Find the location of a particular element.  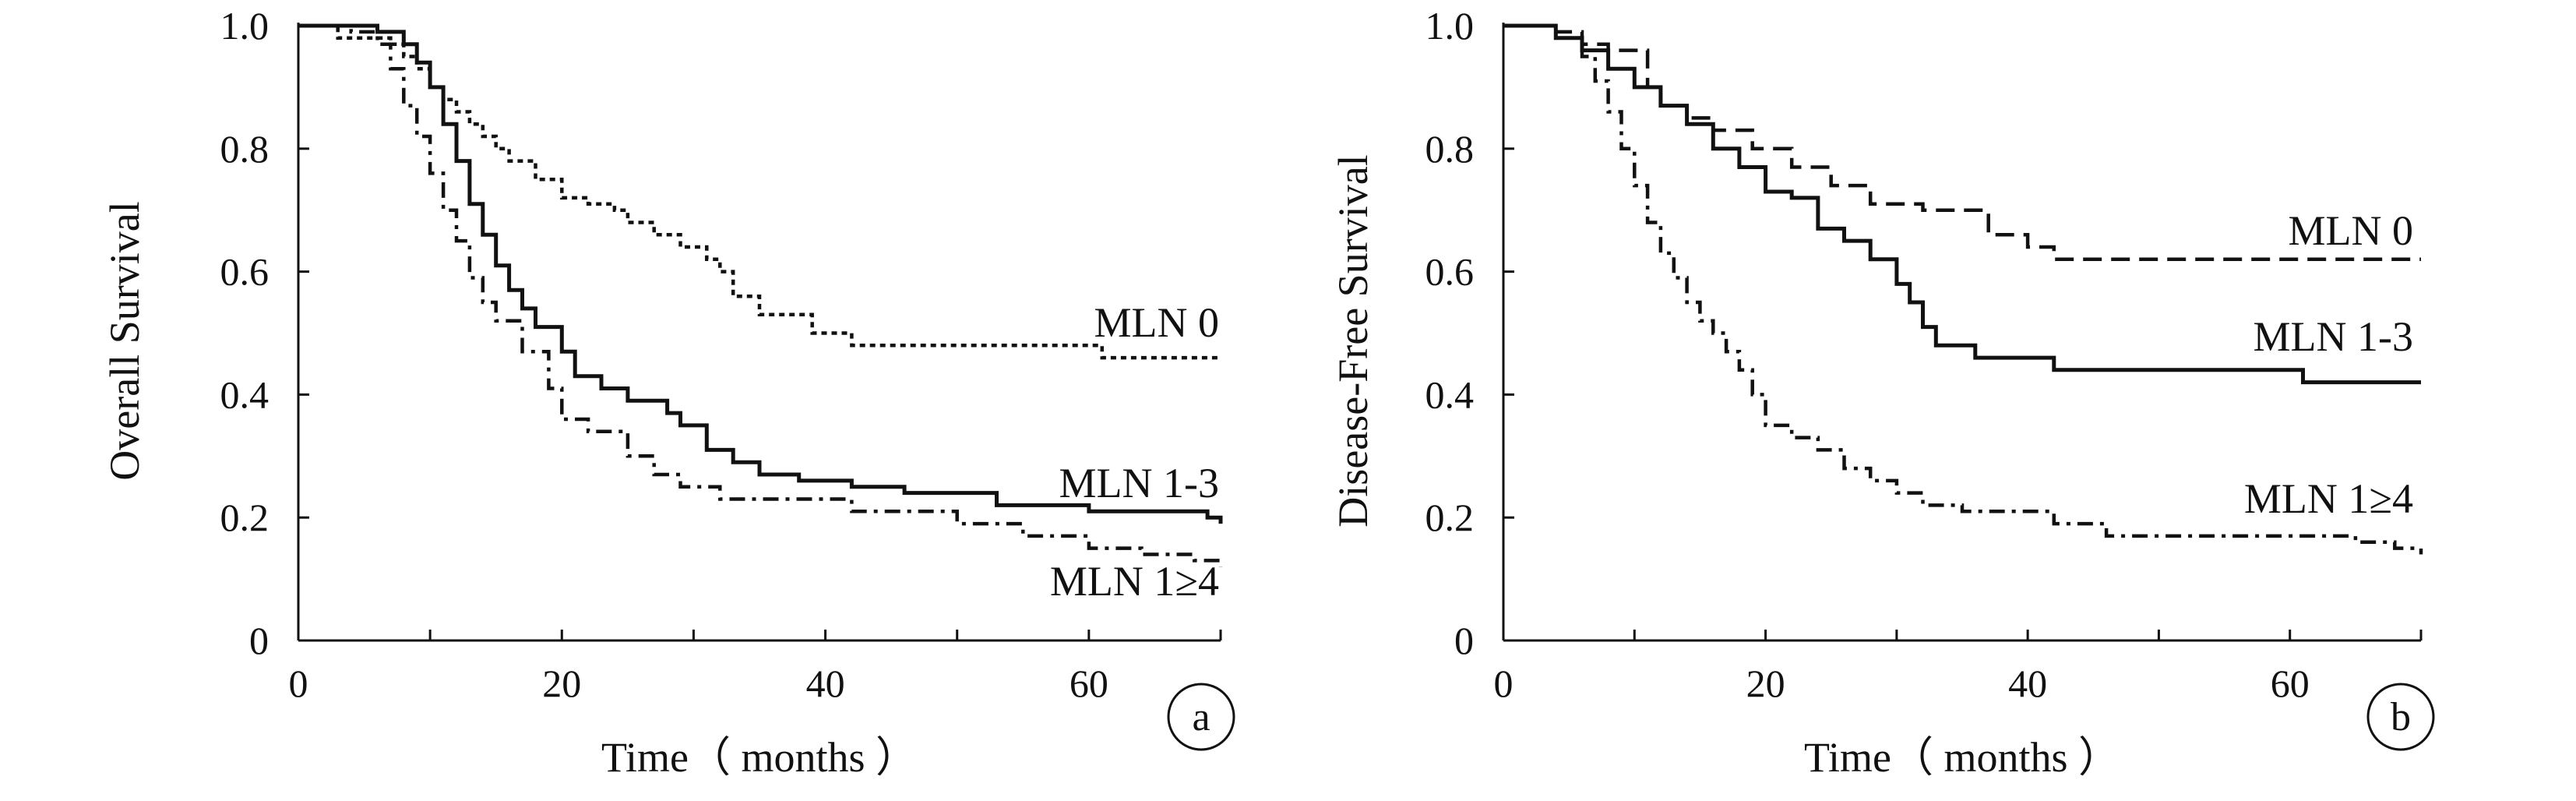

y-axis-label: Disease-Free Survival is located at coordinates (1353, 340).